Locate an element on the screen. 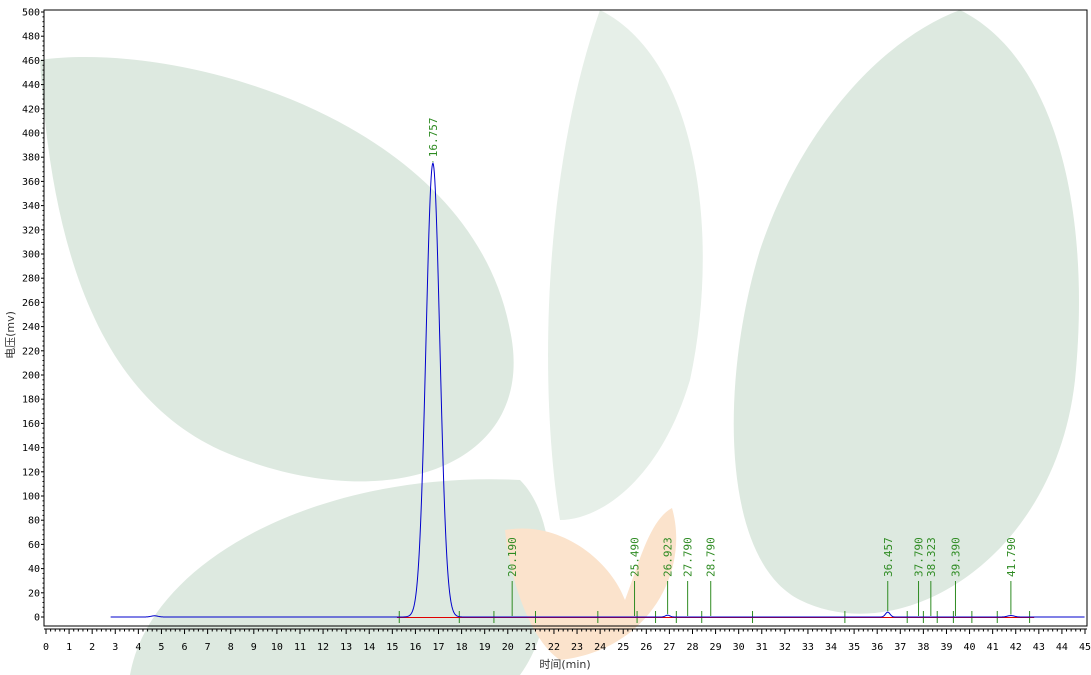 The image size is (1091, 675). y-tick-label: 0 is located at coordinates (37, 618).